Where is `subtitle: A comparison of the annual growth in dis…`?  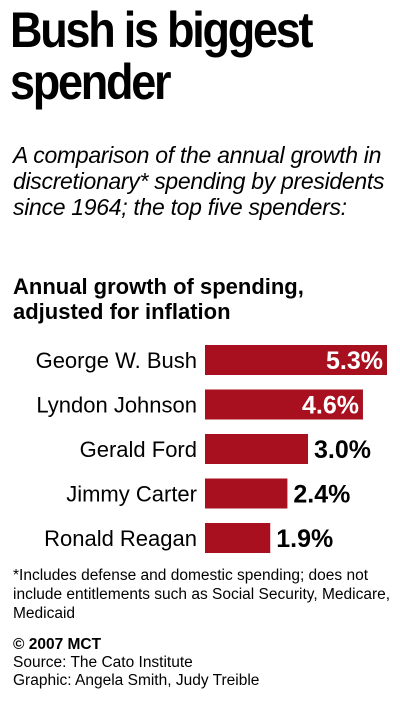
subtitle: A comparison of the annual growth in dis… is located at coordinates (199, 181).